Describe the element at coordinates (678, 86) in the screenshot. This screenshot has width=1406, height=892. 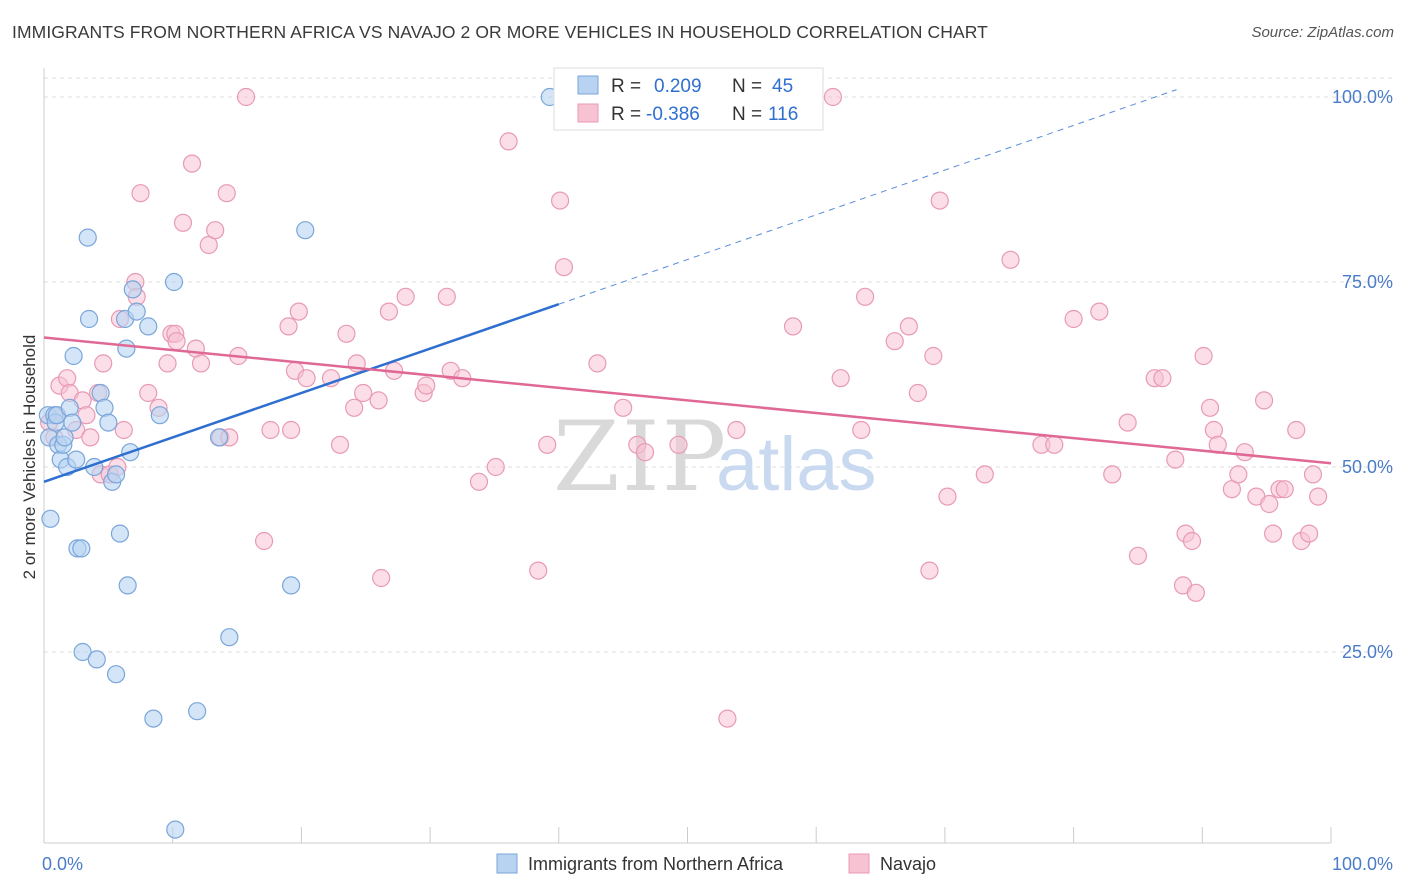
I see `legend-r-value-1: 0.209` at that location.